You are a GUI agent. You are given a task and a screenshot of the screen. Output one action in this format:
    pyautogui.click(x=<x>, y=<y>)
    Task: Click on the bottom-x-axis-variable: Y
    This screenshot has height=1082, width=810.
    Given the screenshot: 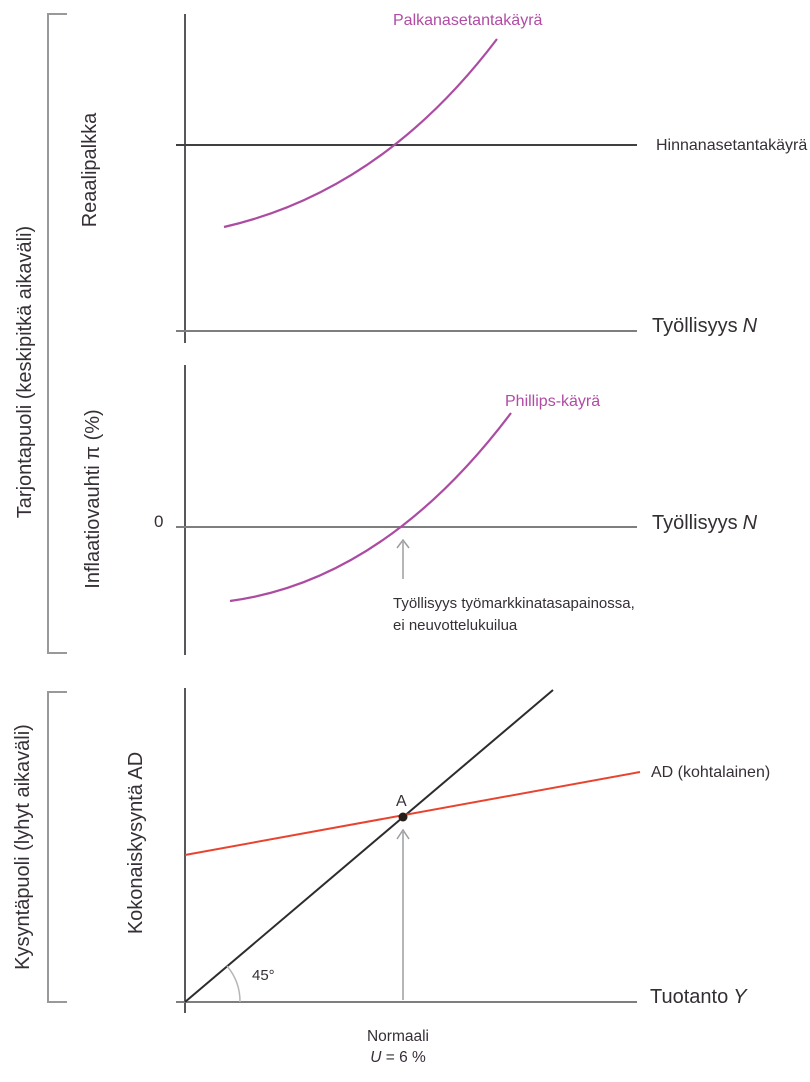 What is the action you would take?
    pyautogui.click(x=740, y=997)
    